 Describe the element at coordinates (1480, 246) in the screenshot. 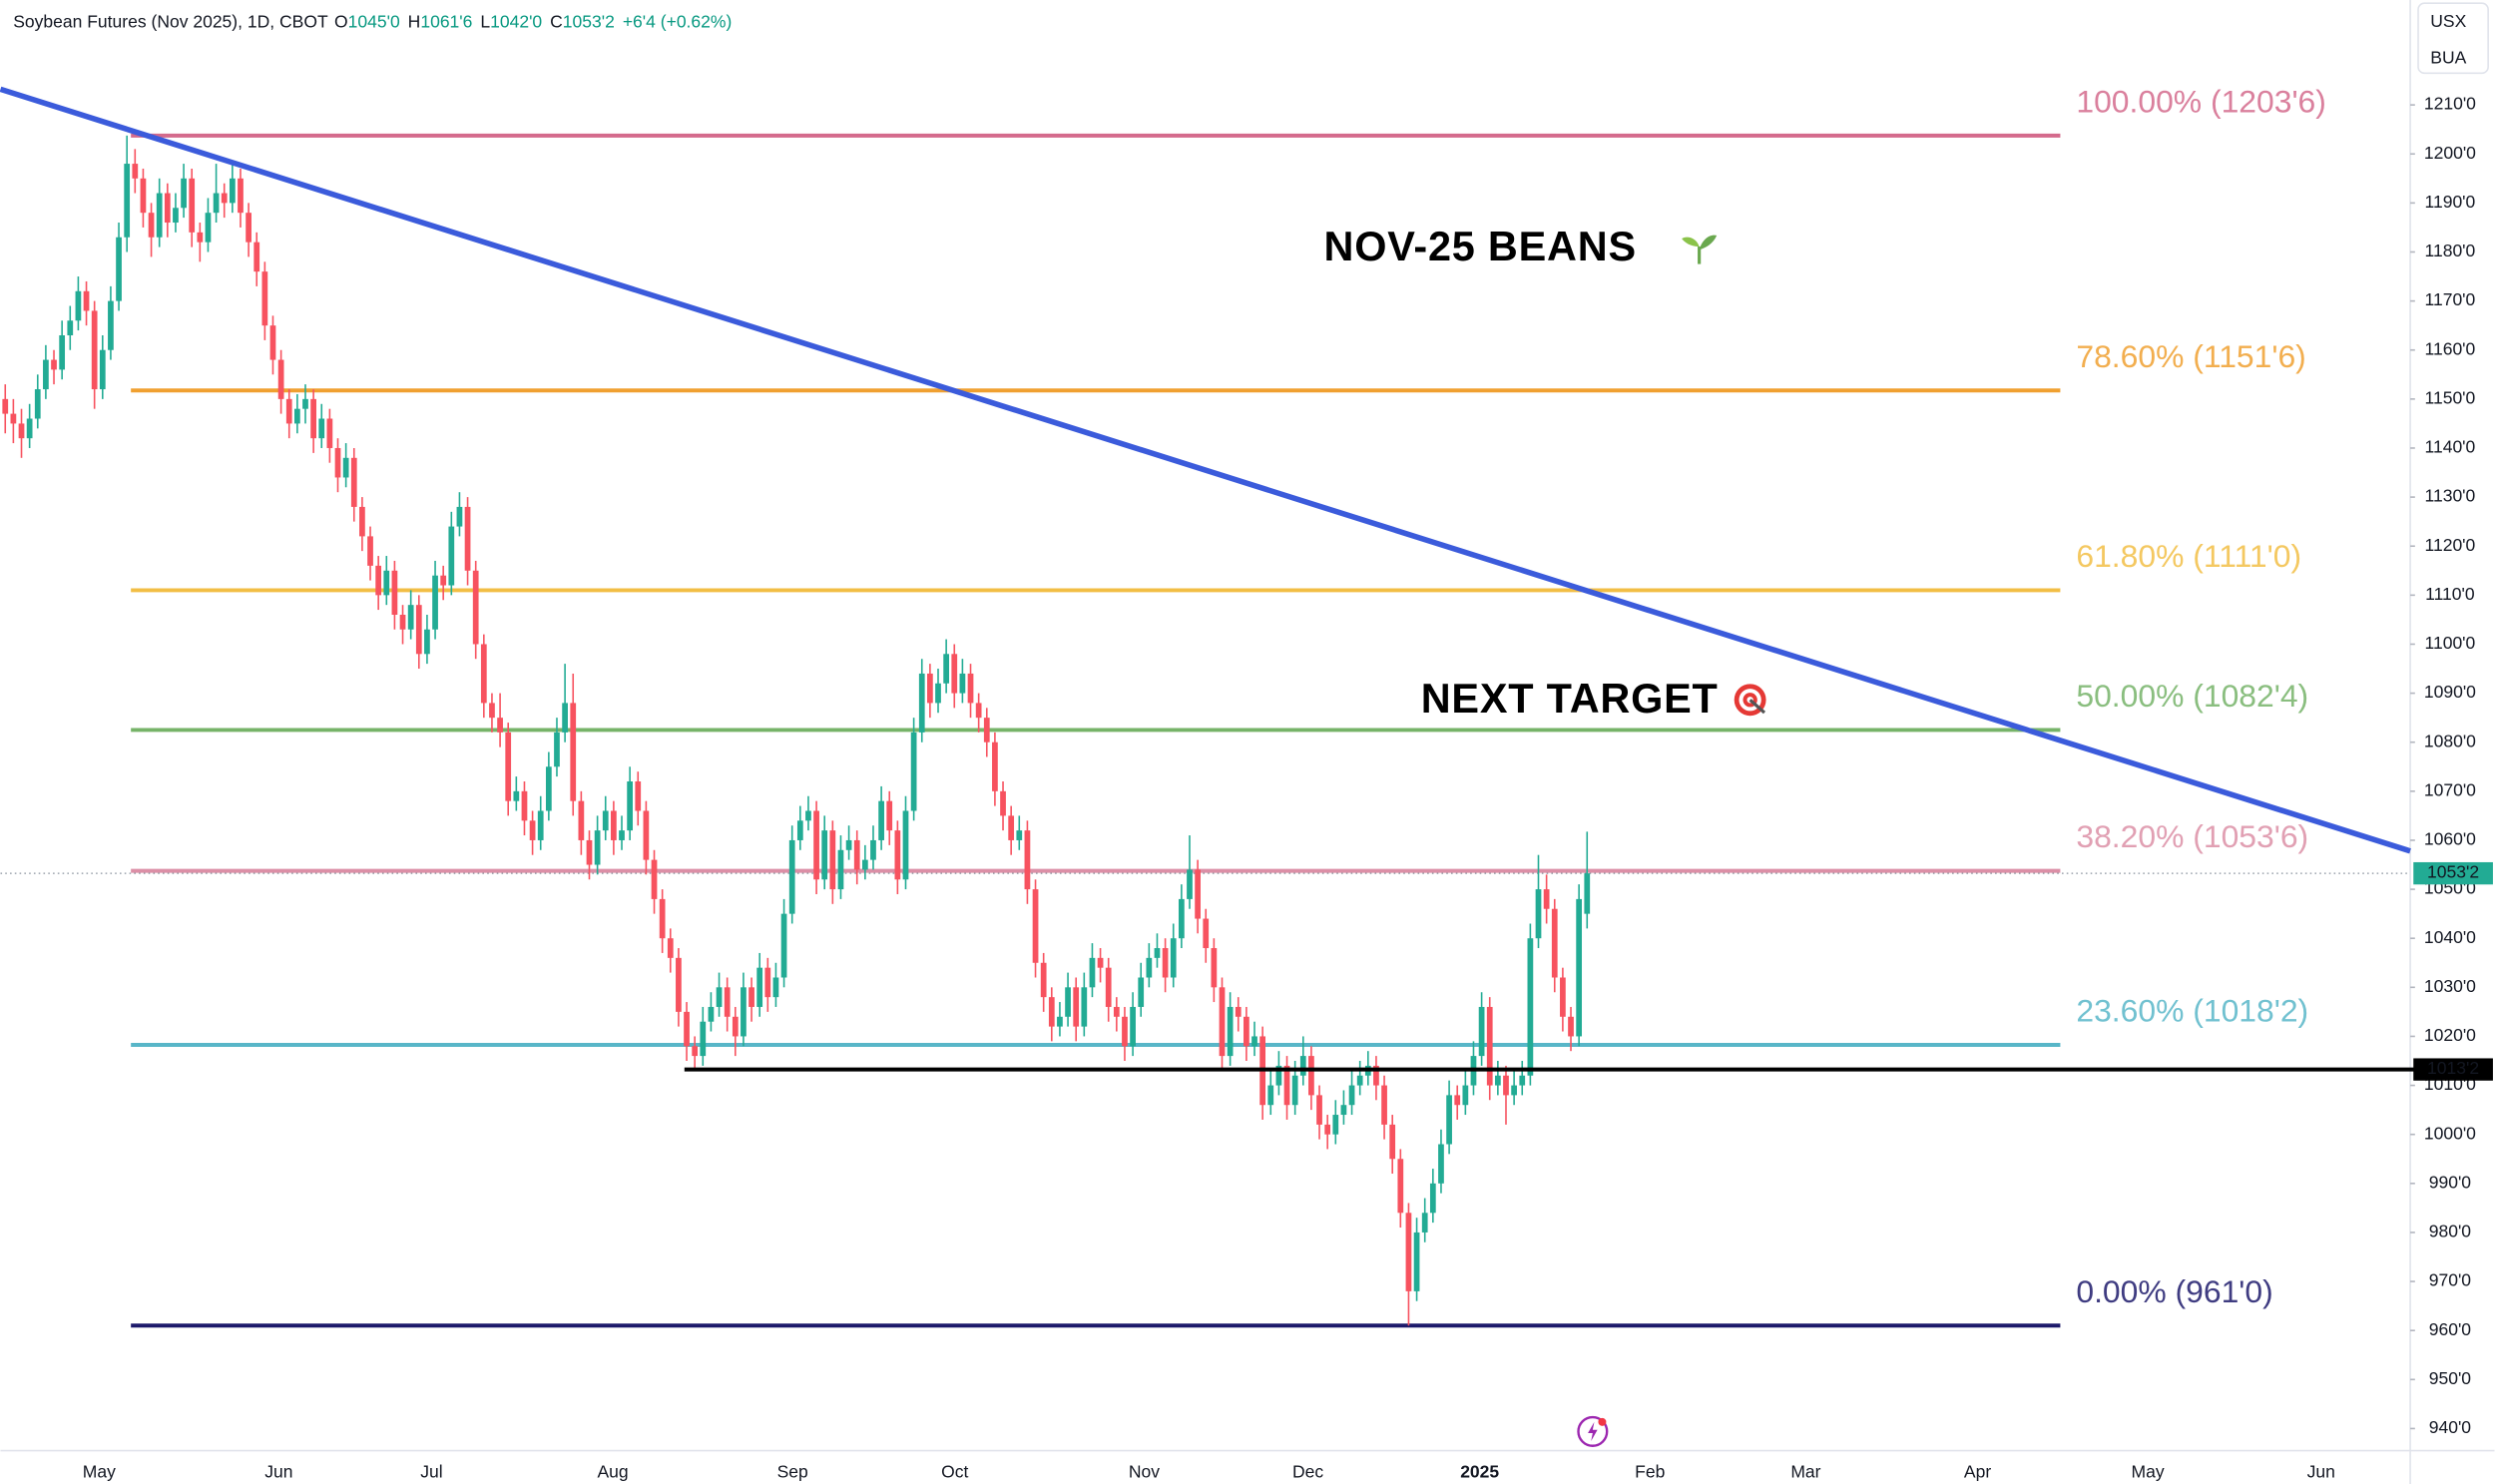

I see `annotation: NOV-25 BEANS` at that location.